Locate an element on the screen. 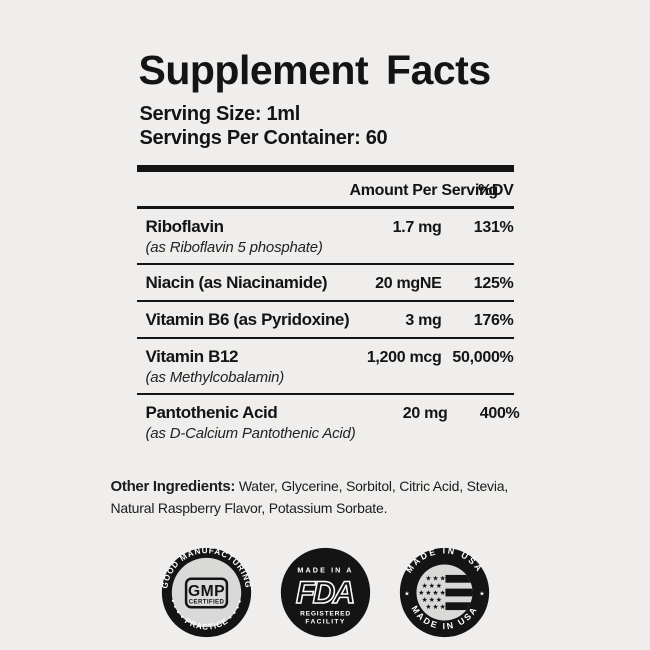  table-row: Vitamin B6 (as Pyridoxine) 3 mg 176% is located at coordinates (325, 318).